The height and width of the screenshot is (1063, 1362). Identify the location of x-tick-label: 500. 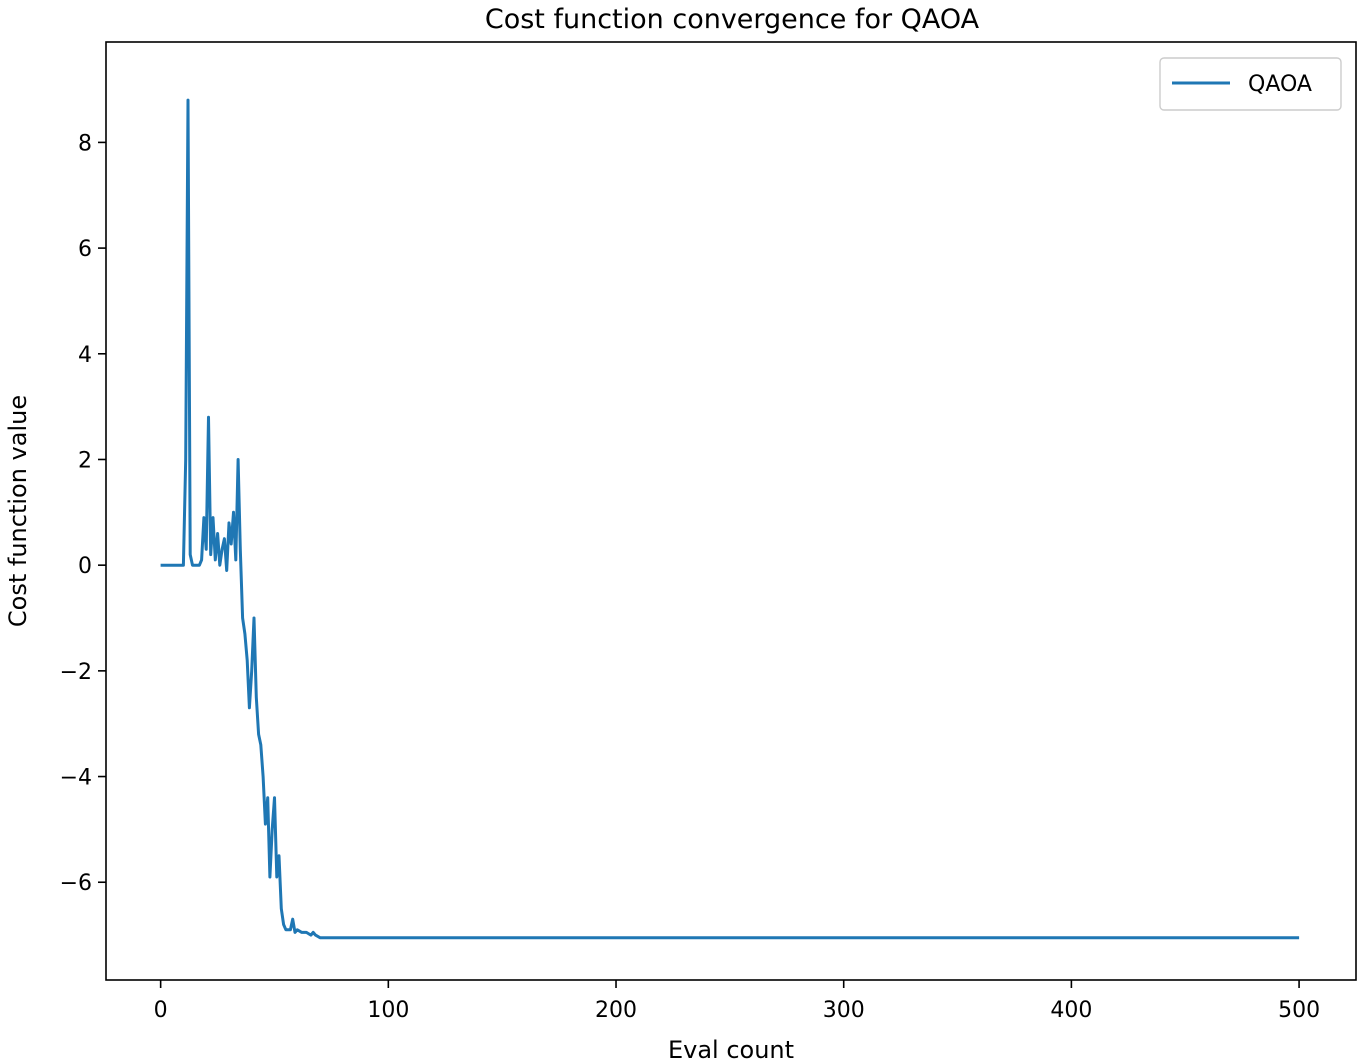
(1299, 1010).